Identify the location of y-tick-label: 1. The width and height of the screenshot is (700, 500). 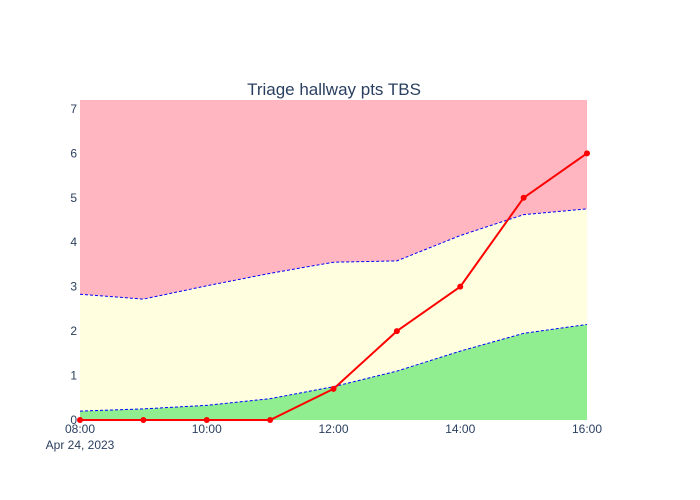
(73, 376).